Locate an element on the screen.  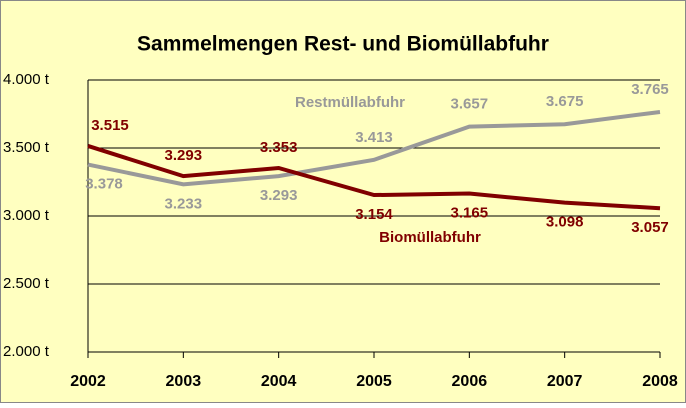
data-label: 3.233 is located at coordinates (184, 203).